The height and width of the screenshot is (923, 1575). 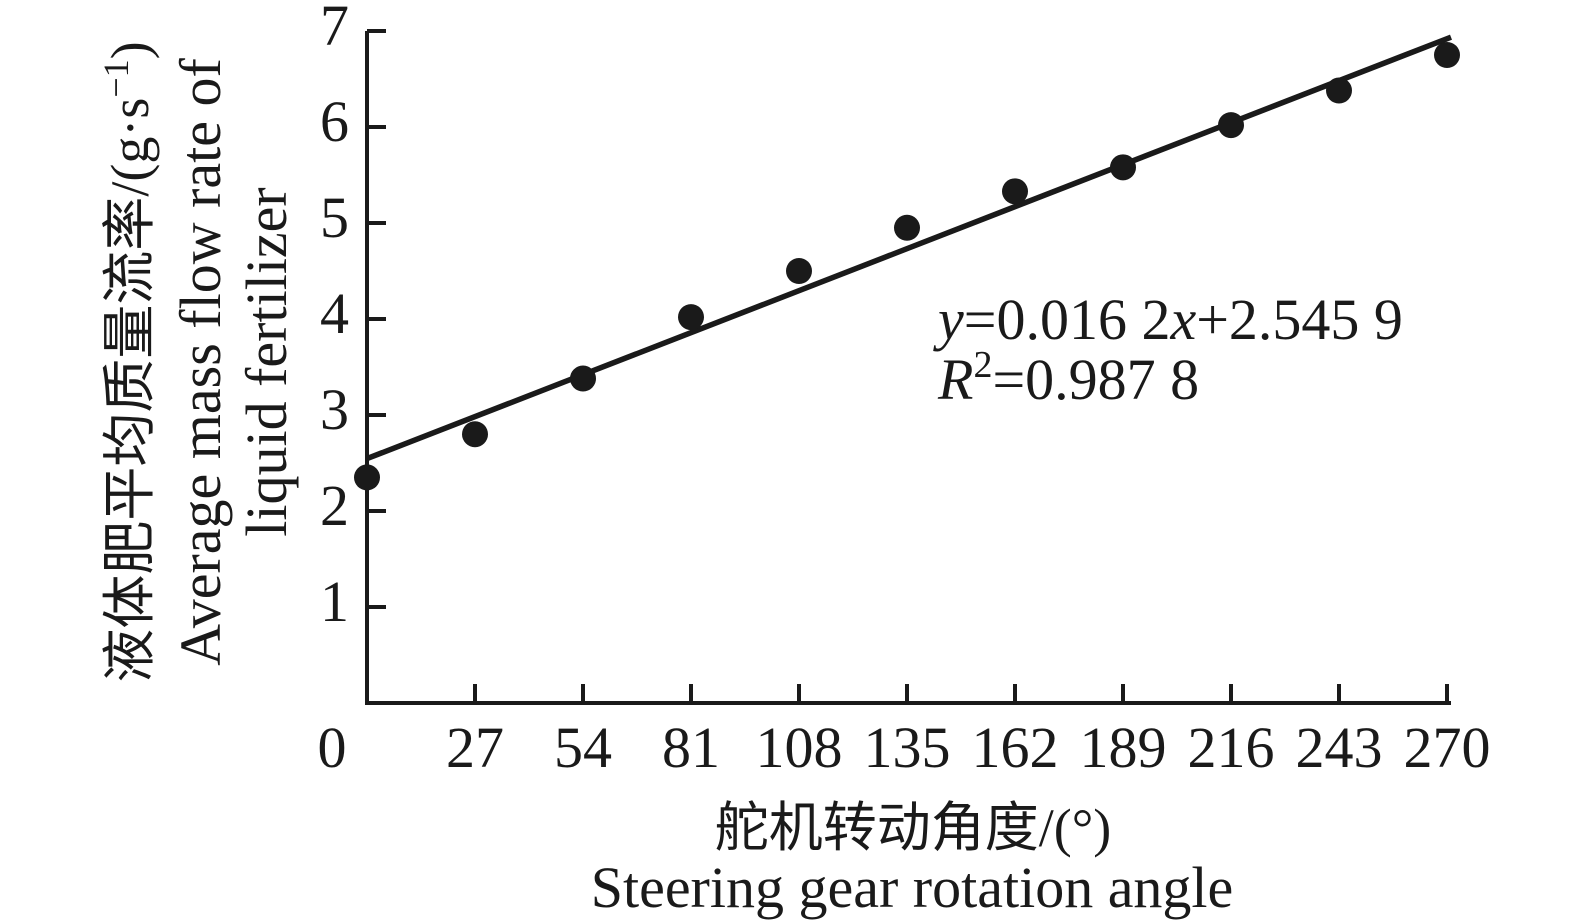 I want to click on x-axis-label-en: Steering gear rotation angle, so click(x=912, y=887).